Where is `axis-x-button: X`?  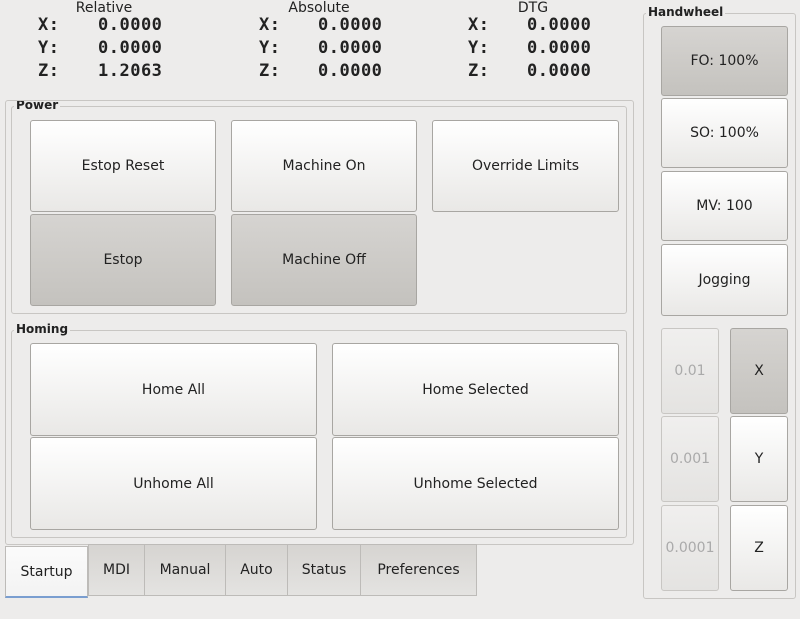
axis-x-button: X is located at coordinates (759, 371).